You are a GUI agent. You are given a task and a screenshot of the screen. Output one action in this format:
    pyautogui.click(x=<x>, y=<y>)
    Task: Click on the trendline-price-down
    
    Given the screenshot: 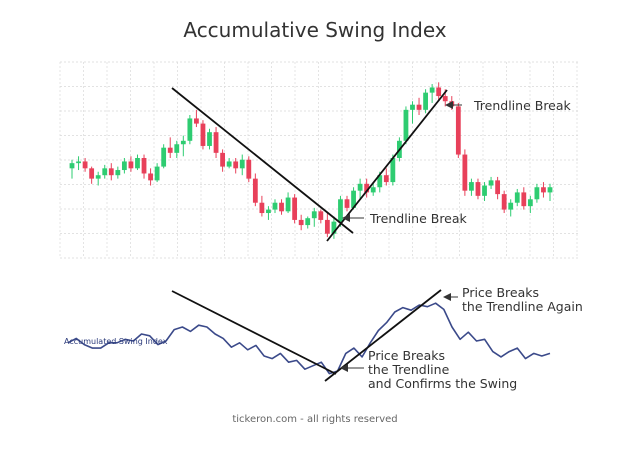 What is the action you would take?
    pyautogui.click(x=262, y=160)
    